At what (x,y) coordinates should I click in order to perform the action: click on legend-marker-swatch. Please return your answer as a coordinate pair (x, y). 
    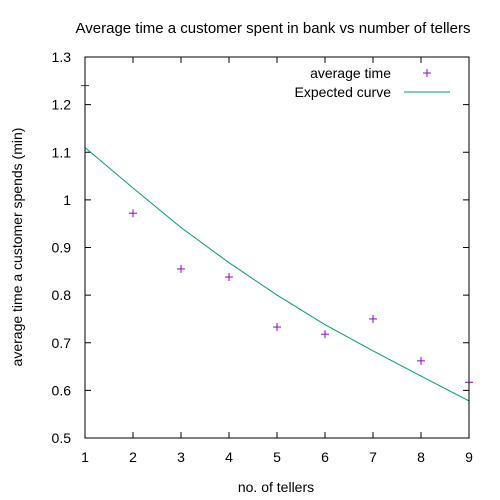
    Looking at the image, I should click on (427, 73).